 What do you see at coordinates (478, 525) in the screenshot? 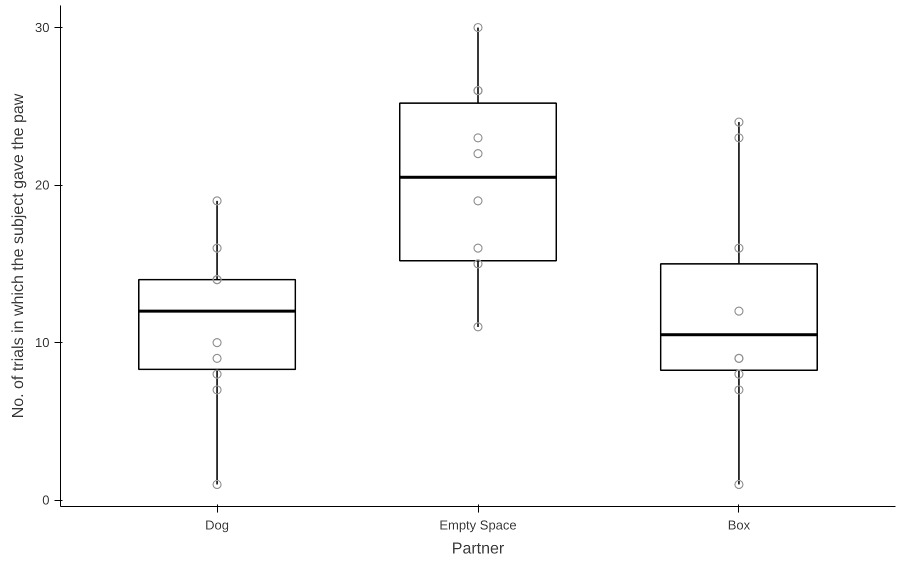
I see `x-tick-label: Empty Space` at bounding box center [478, 525].